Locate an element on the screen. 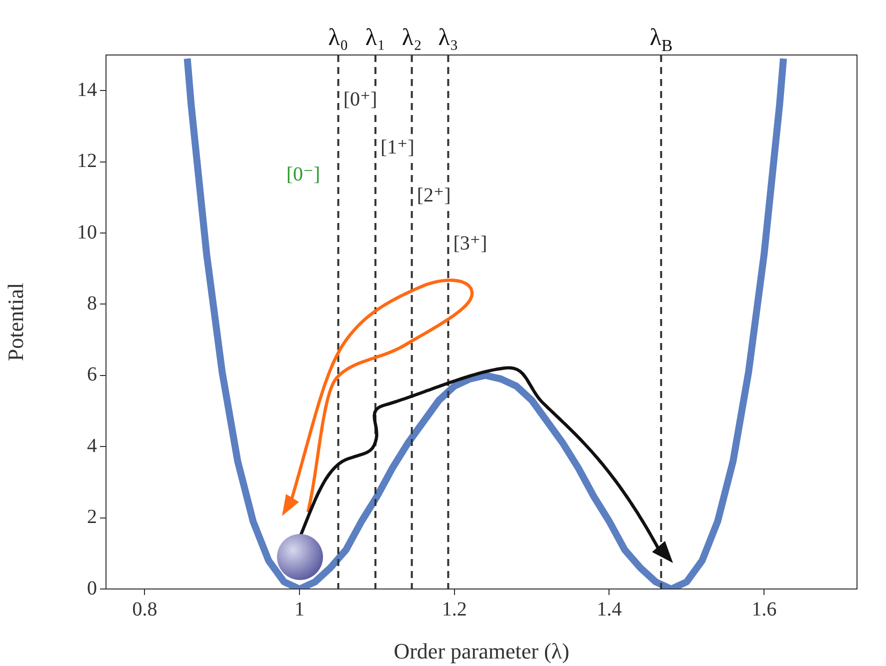 Image resolution: width=886 pixels, height=666 pixels. y-tick-label: 0 is located at coordinates (92, 588).